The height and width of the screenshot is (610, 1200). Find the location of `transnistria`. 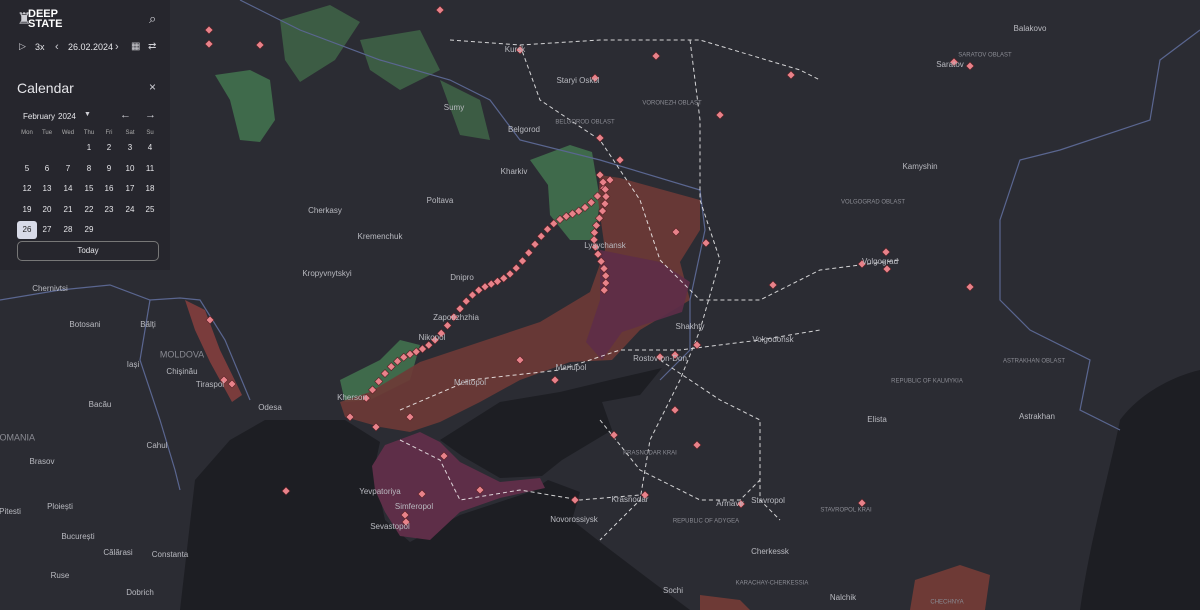

transnistria is located at coordinates (213, 351).